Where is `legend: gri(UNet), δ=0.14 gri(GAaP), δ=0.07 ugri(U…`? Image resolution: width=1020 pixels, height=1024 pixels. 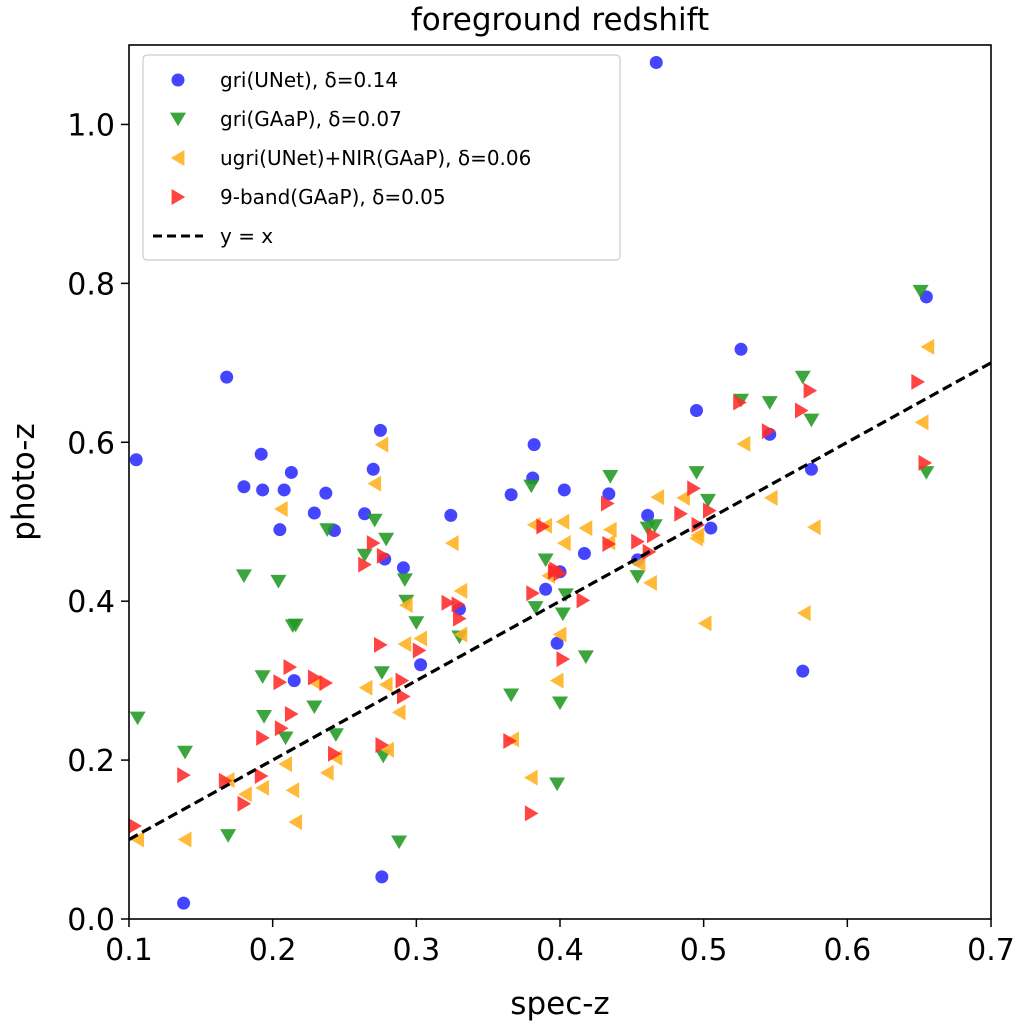
legend: gri(UNet), δ=0.14 gri(GAaP), δ=0.07 ugri(U… is located at coordinates (381, 157).